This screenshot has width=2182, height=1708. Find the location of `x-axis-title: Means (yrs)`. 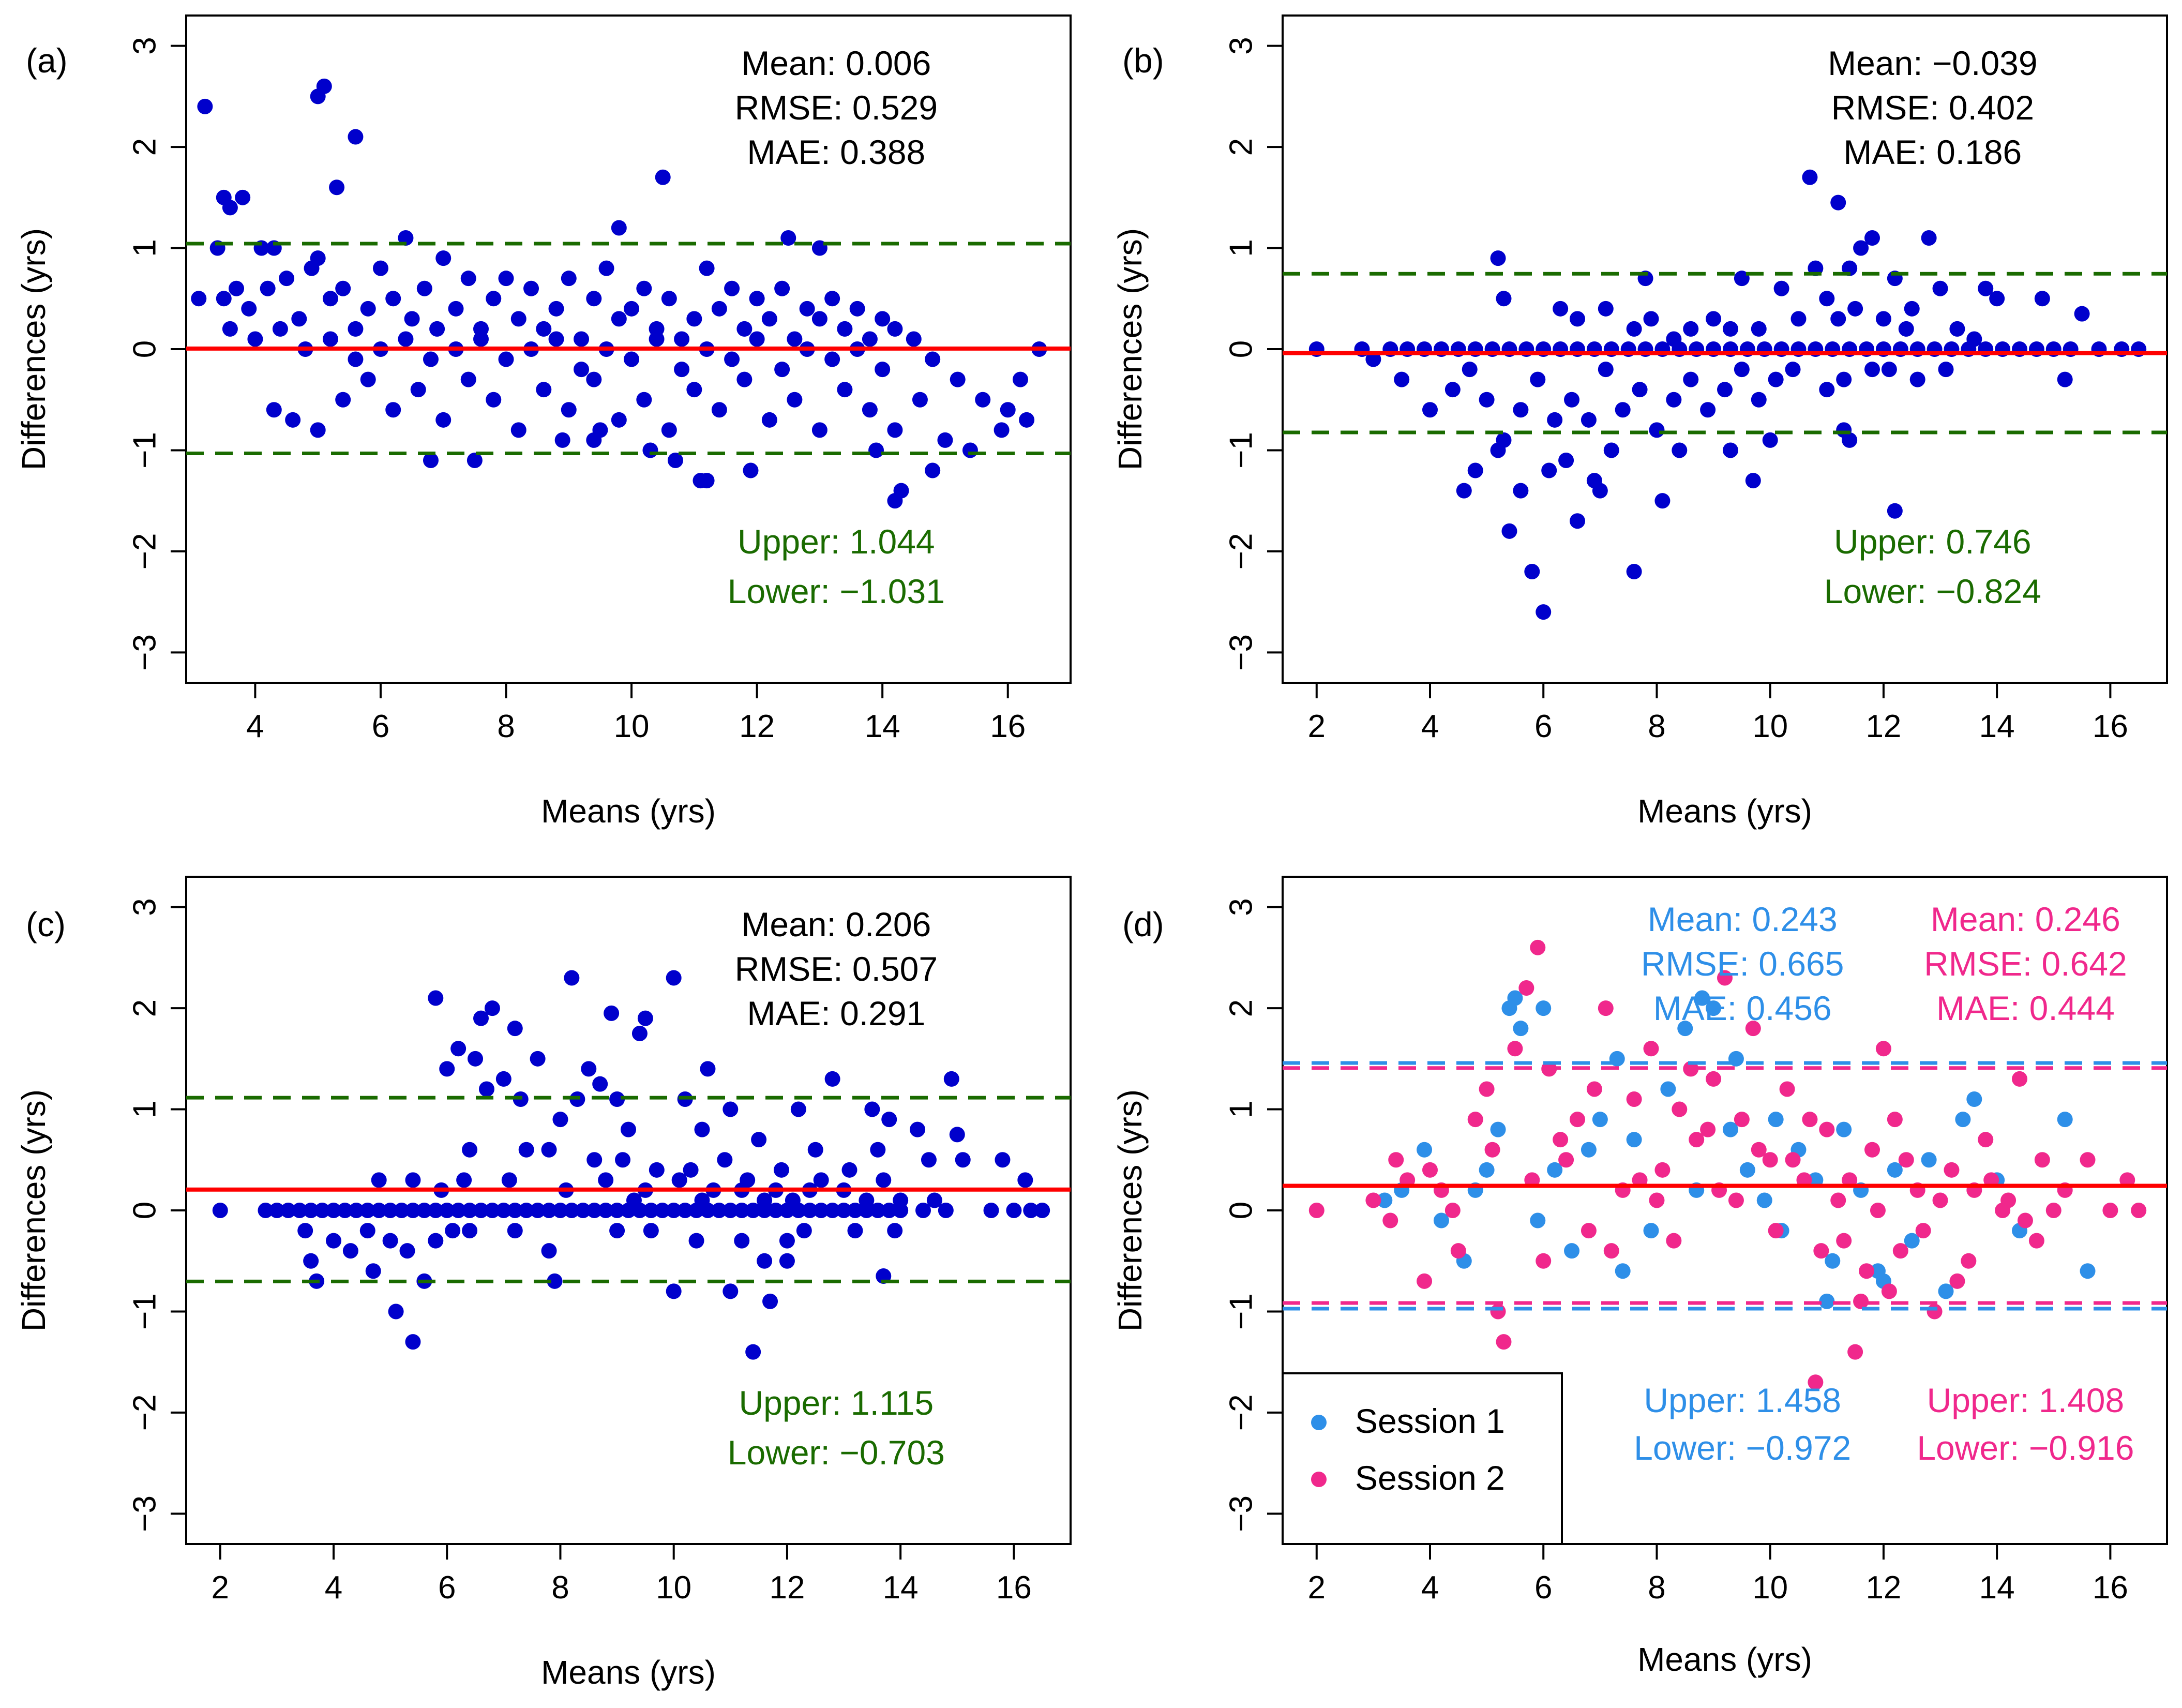

x-axis-title: Means (yrs) is located at coordinates (1724, 1660).